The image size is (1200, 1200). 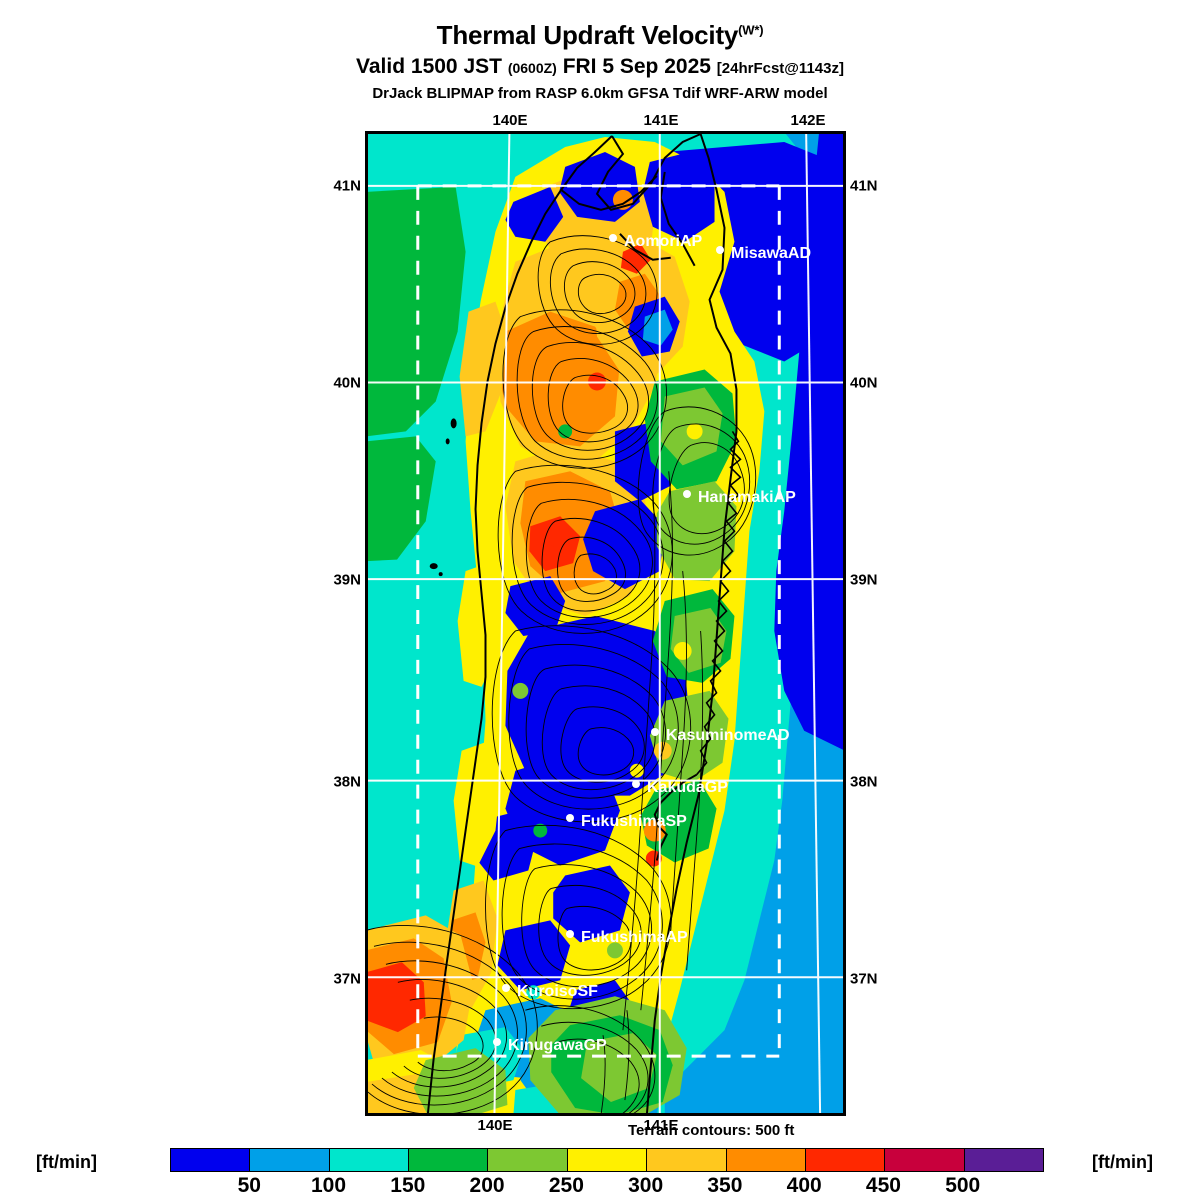 What do you see at coordinates (408, 1185) in the screenshot?
I see `colorbar-tick-150: 150` at bounding box center [408, 1185].